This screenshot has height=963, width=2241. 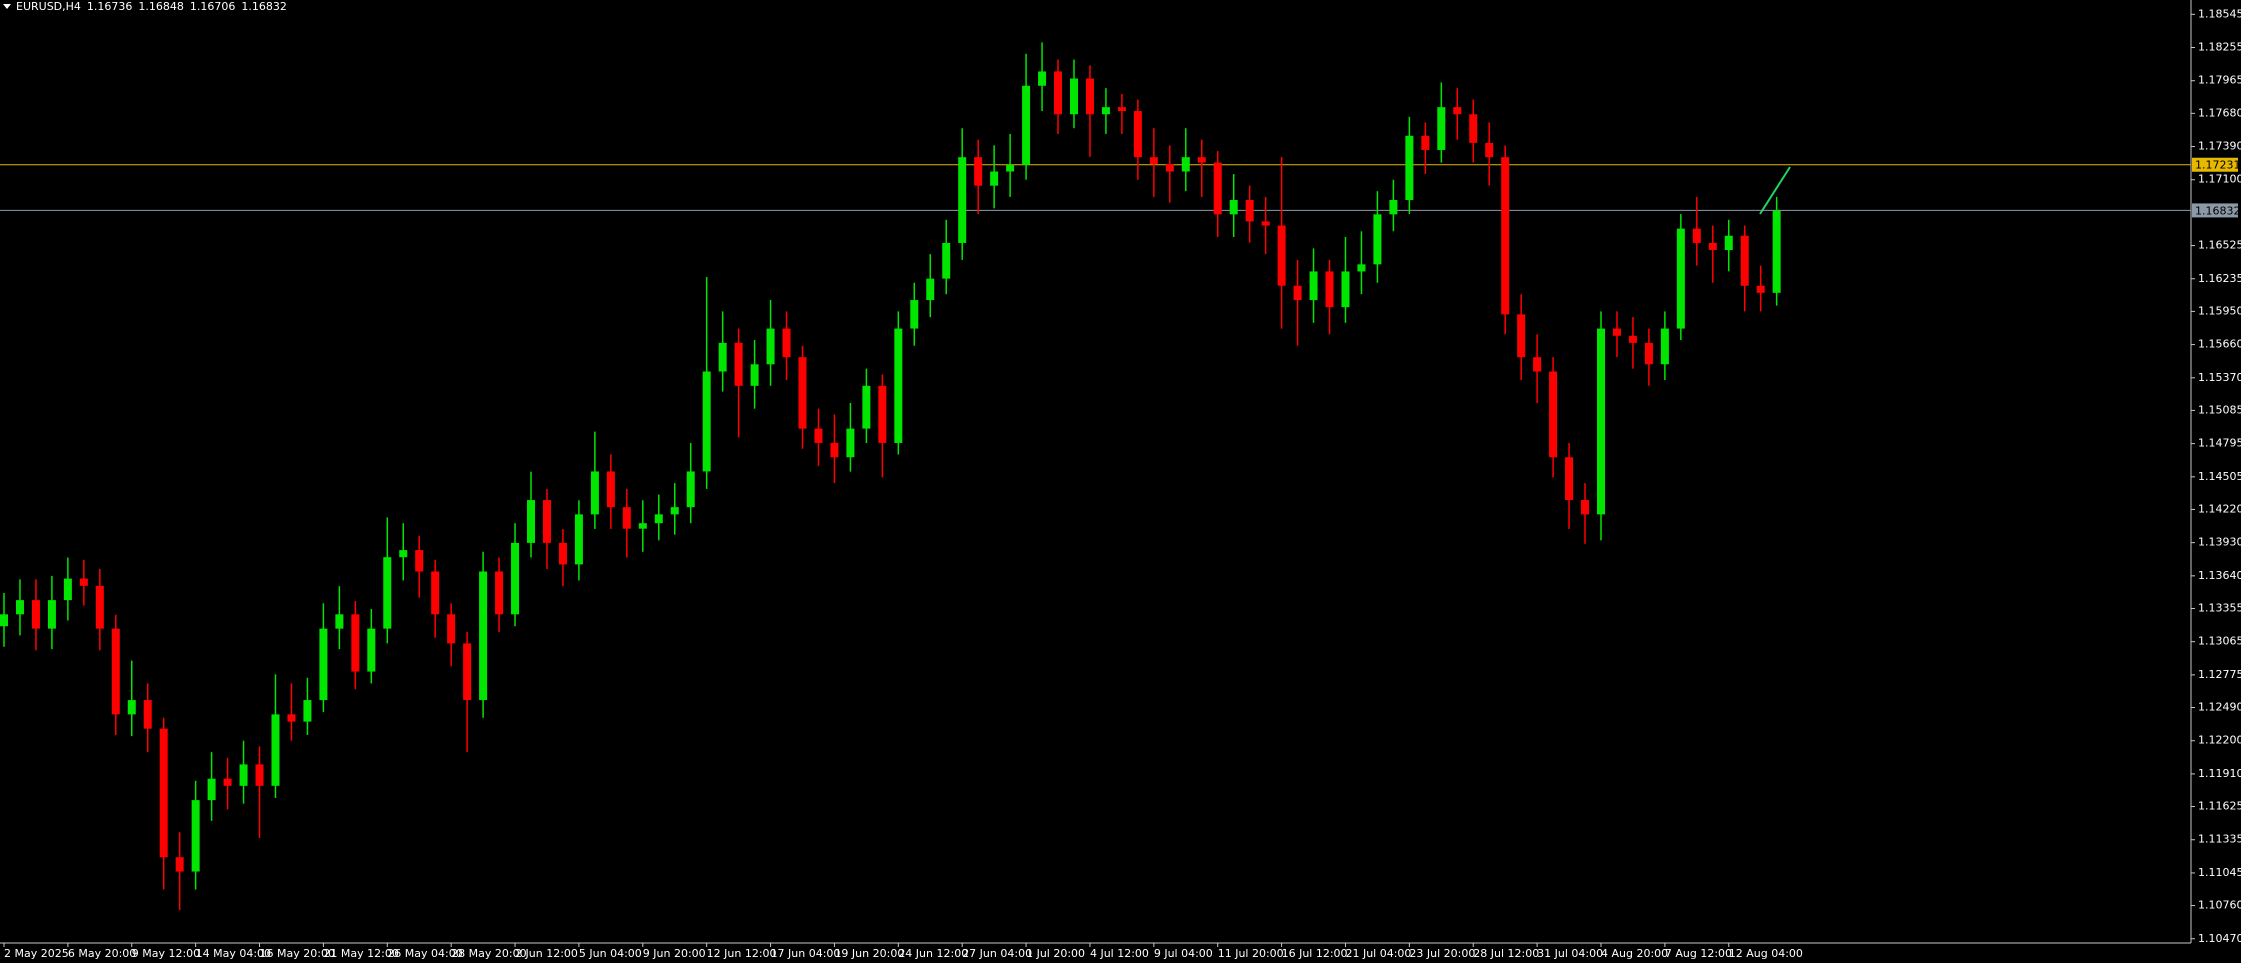 What do you see at coordinates (2219, 872) in the screenshot?
I see `y-tick-label: 1.11045` at bounding box center [2219, 872].